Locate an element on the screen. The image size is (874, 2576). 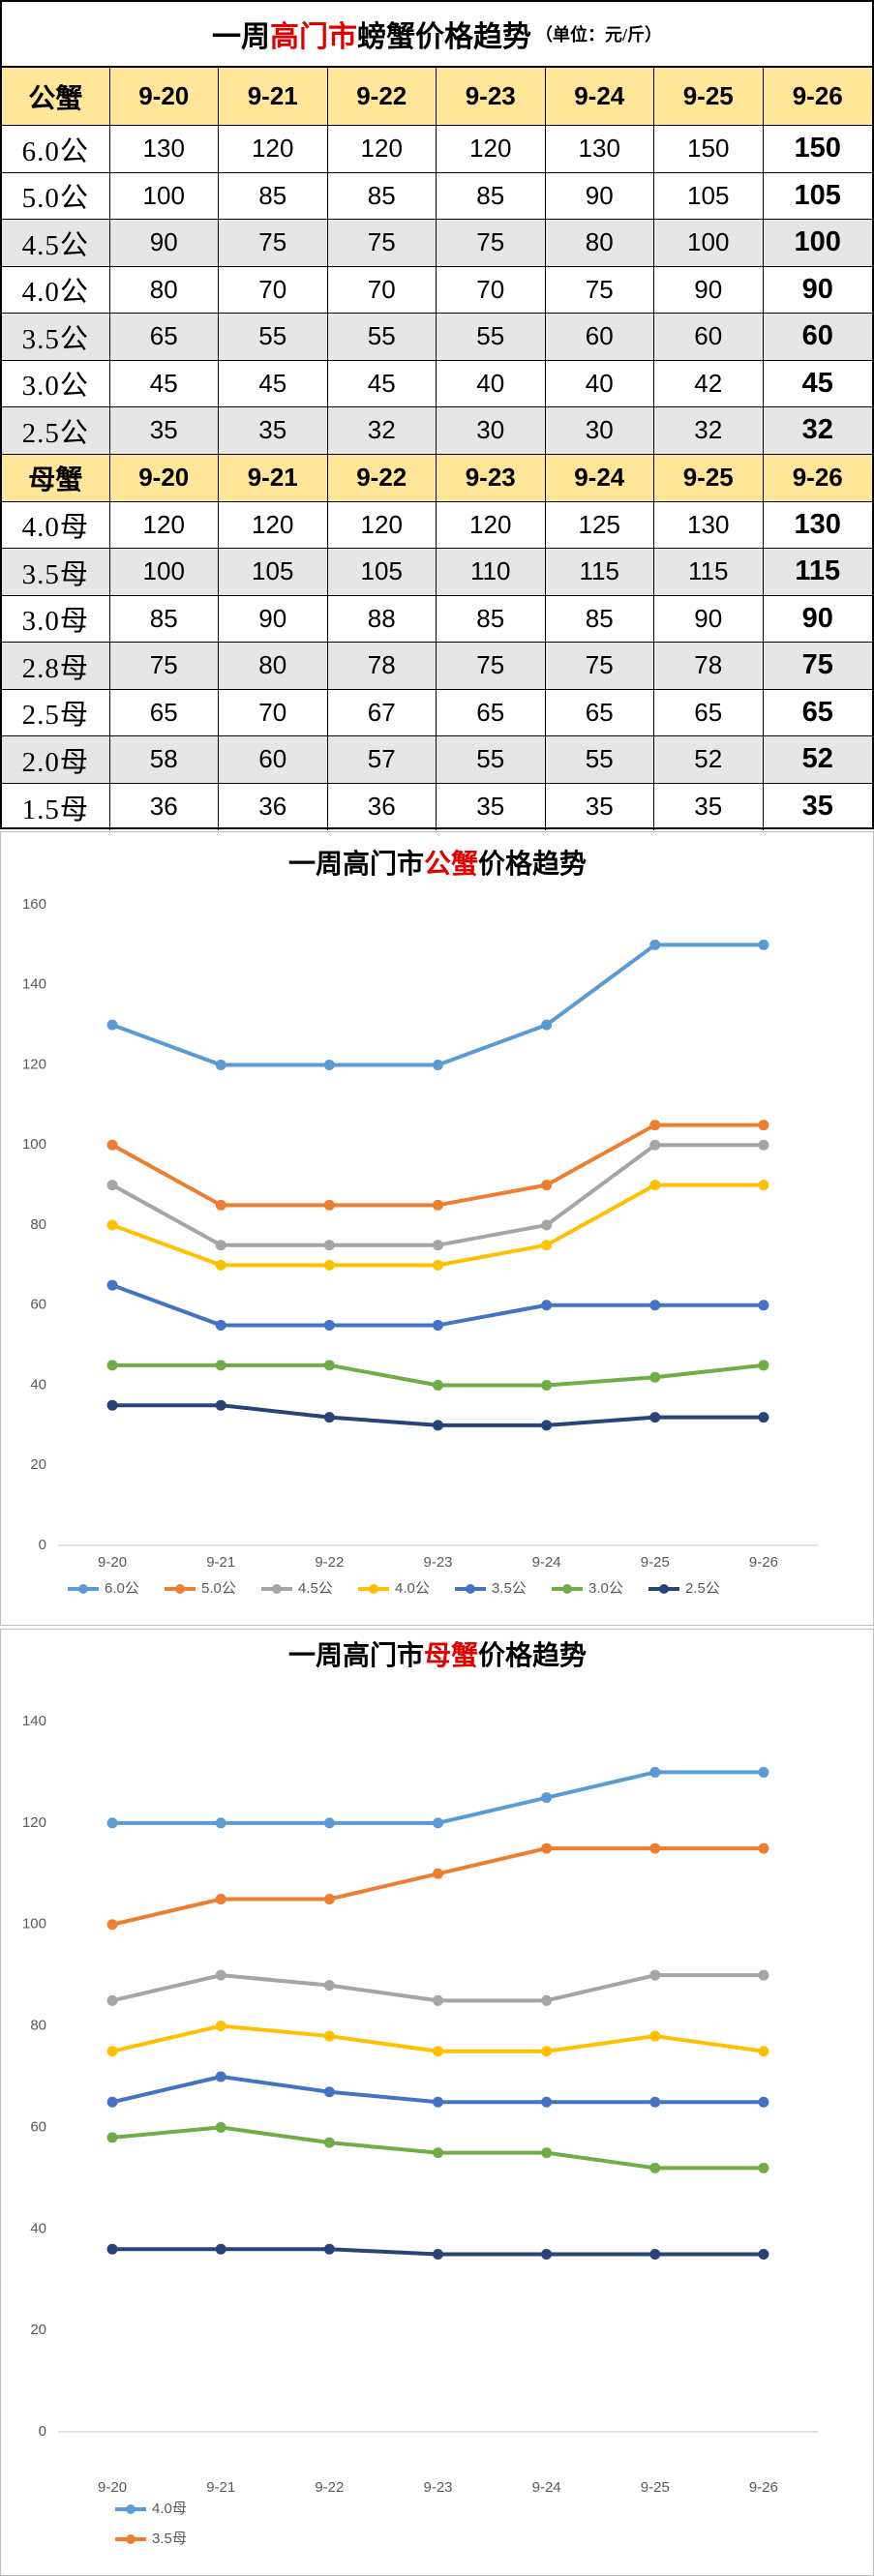
chart-title: 一周高门市母蟹价格趋势 is located at coordinates (437, 1655).